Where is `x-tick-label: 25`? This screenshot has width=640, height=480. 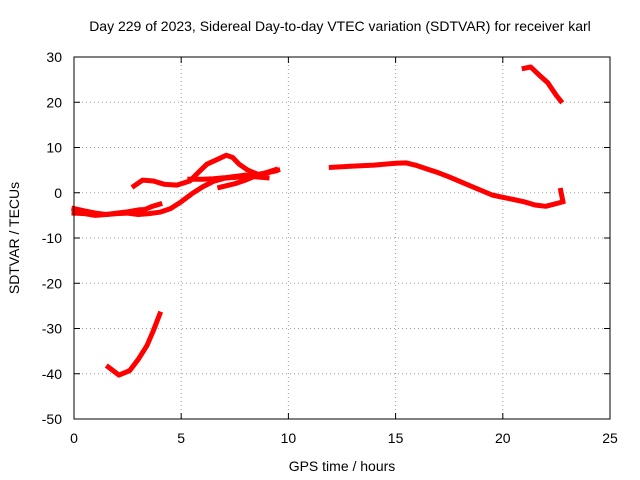 x-tick-label: 25 is located at coordinates (610, 438).